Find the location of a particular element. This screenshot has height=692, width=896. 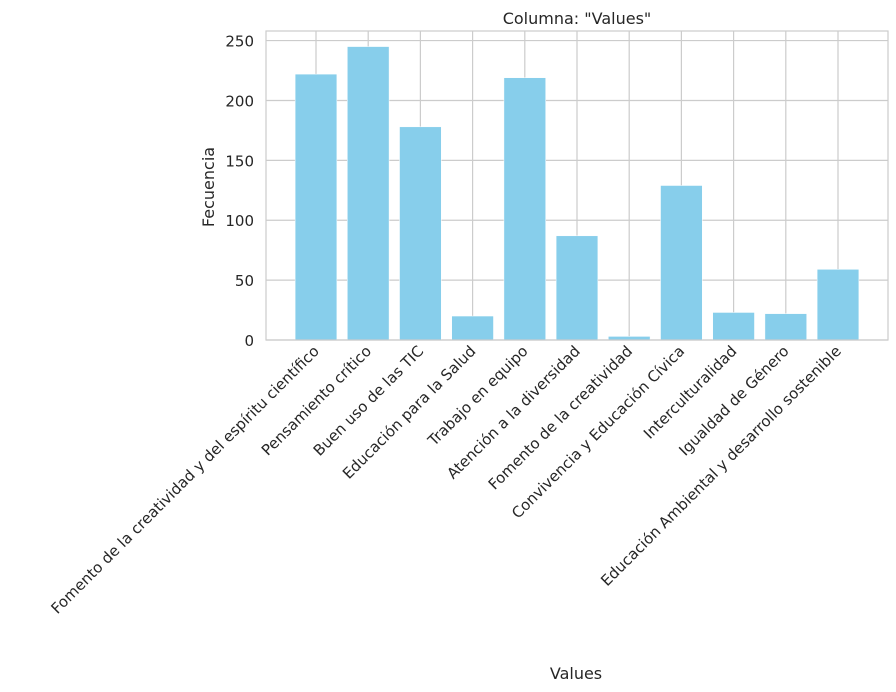

x-tick-label: Interculturalidad is located at coordinates (690, 392).